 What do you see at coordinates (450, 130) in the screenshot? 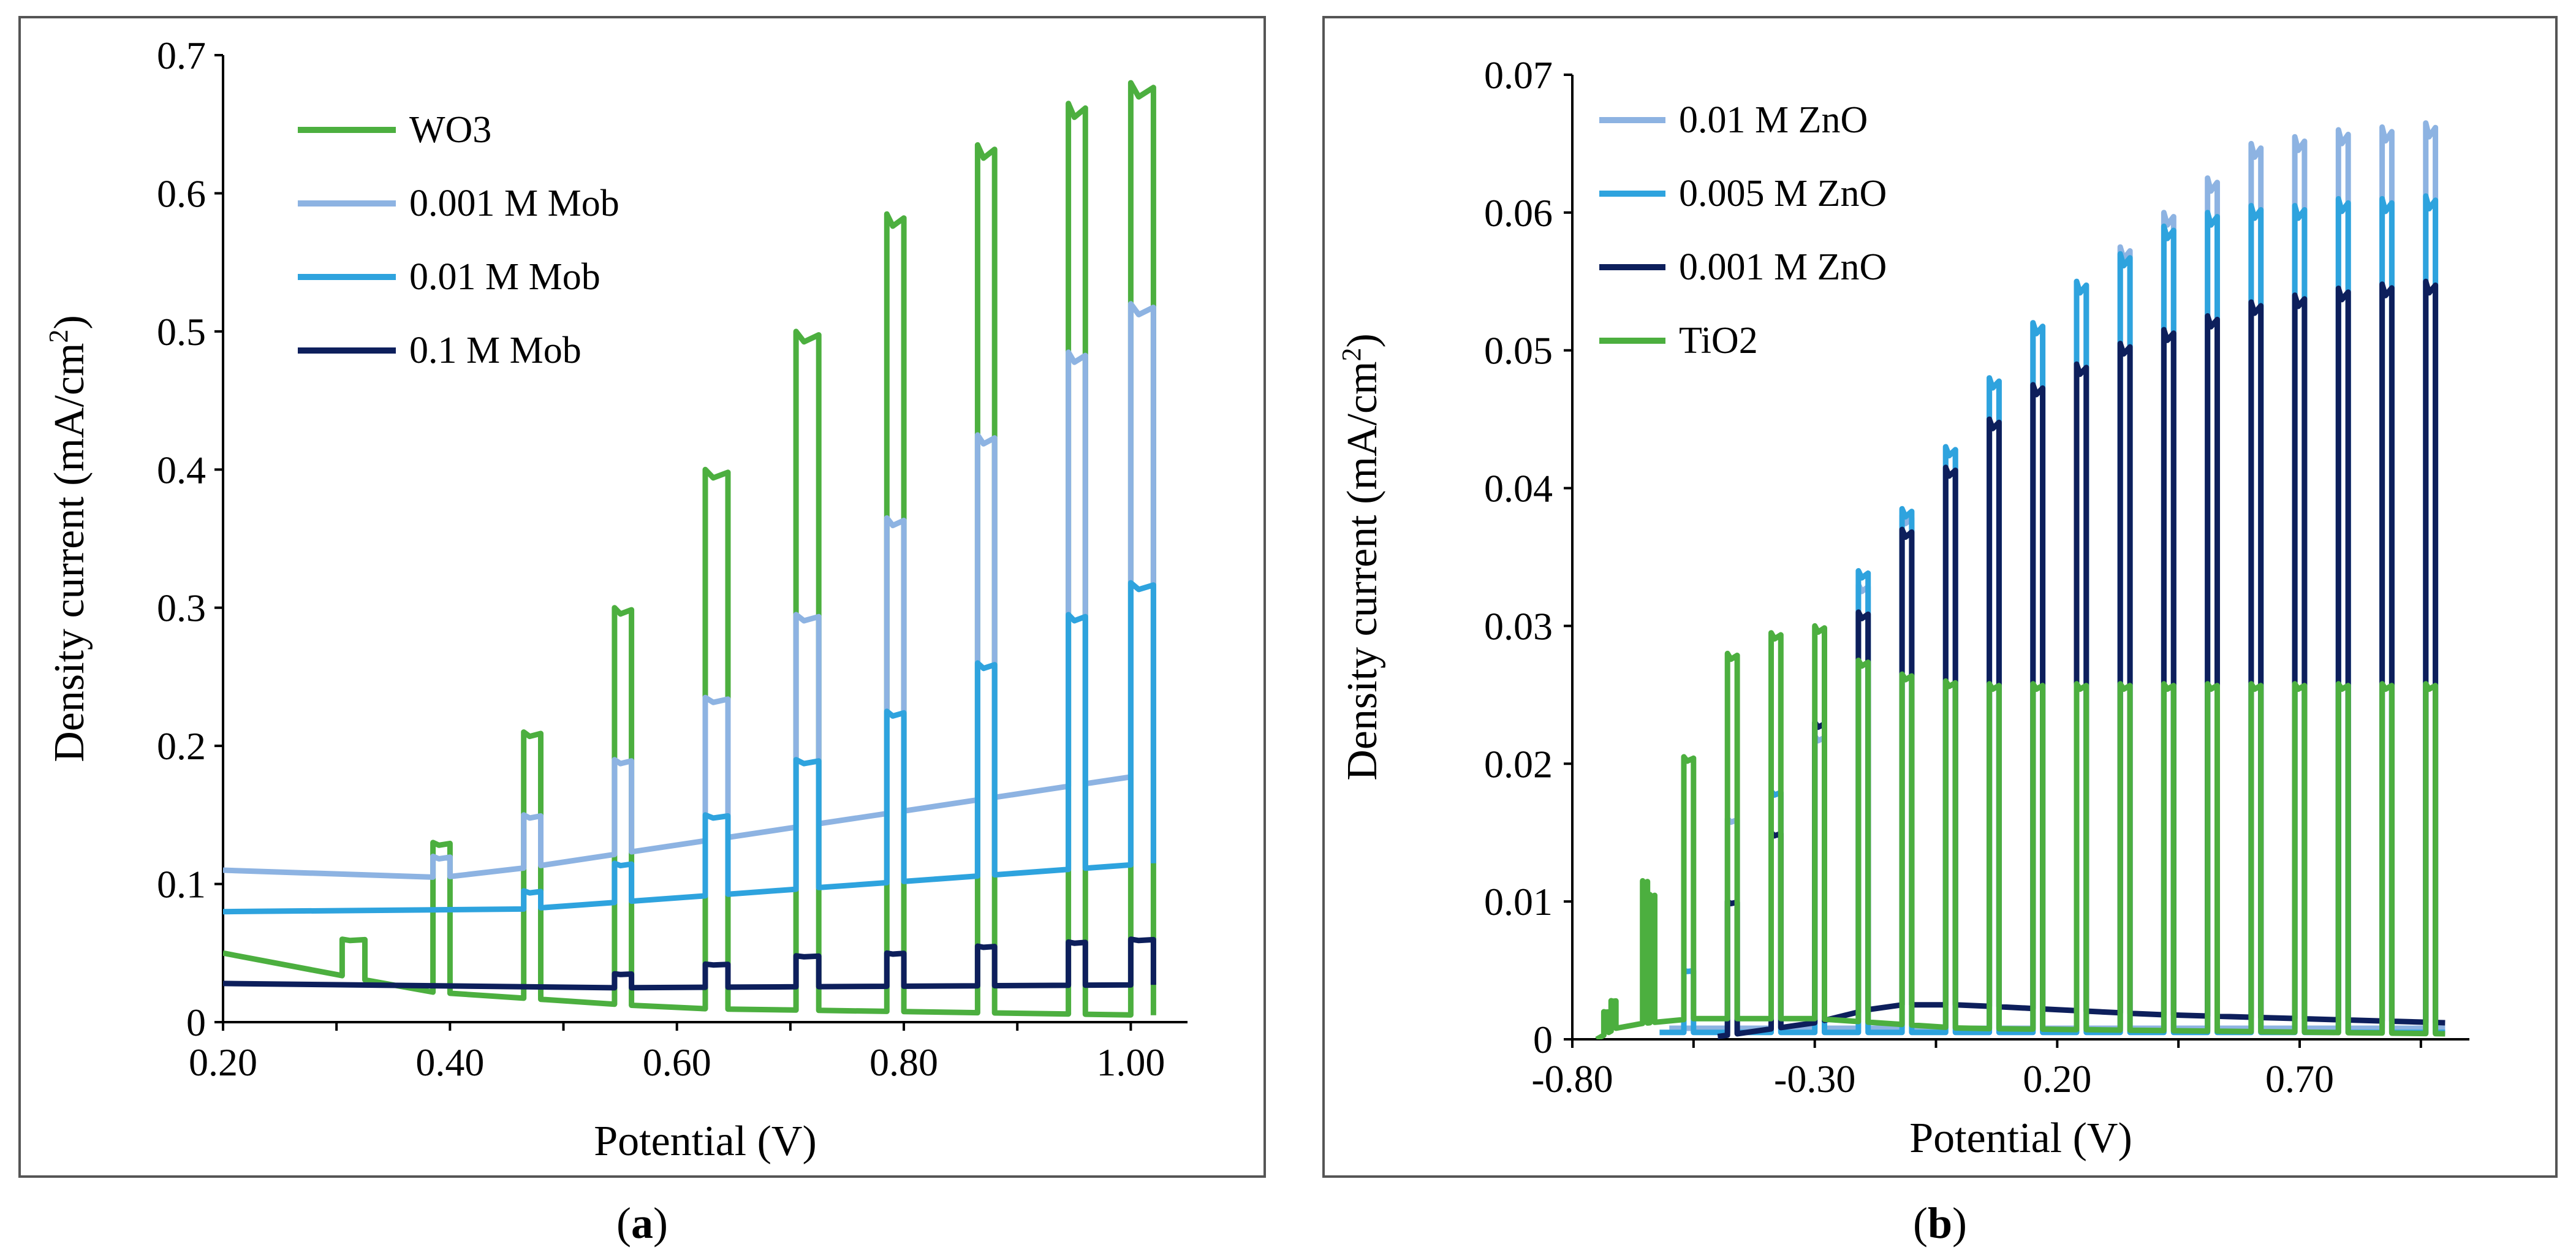
I see `legend-entry: WO3` at bounding box center [450, 130].